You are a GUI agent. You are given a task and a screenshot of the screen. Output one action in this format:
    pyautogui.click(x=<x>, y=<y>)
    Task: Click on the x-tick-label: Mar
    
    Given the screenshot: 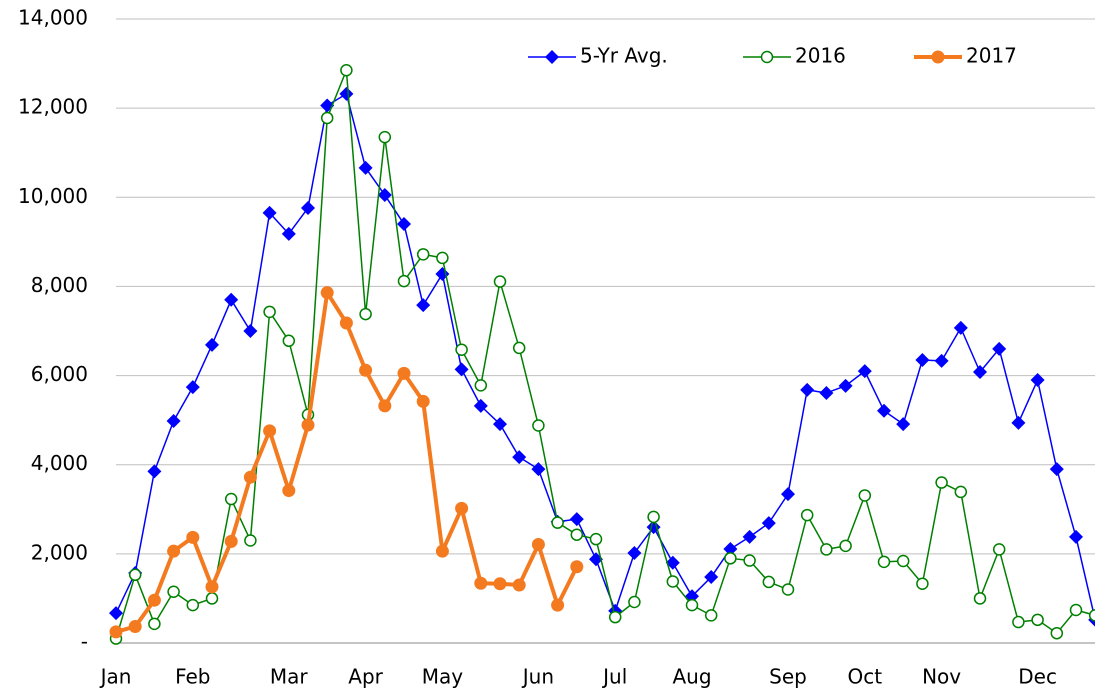 What is the action you would take?
    pyautogui.click(x=289, y=677)
    